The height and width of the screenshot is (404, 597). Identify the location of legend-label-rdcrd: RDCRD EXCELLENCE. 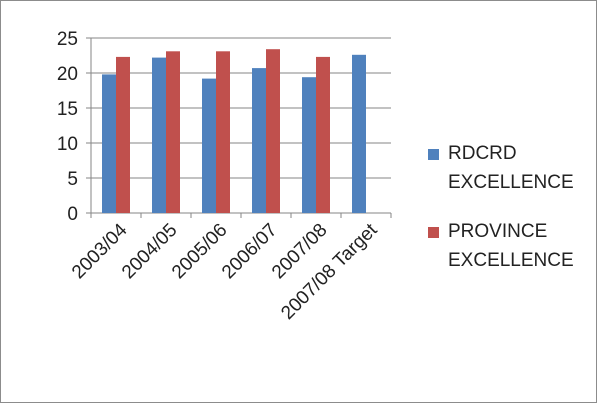
(511, 168).